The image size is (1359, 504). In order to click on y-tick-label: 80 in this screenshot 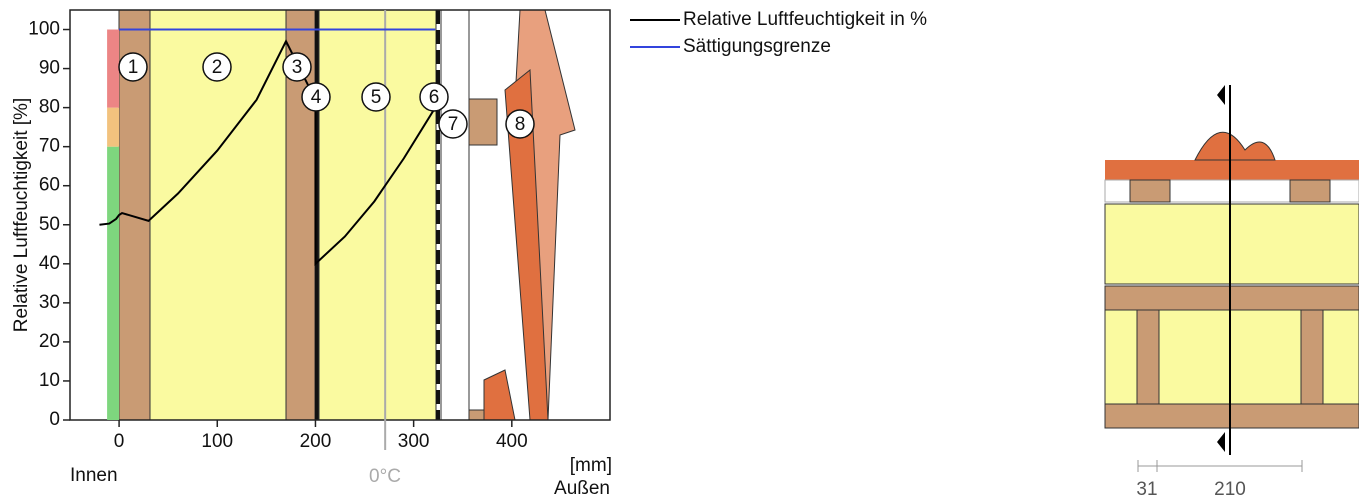, I will do `click(49, 107)`.